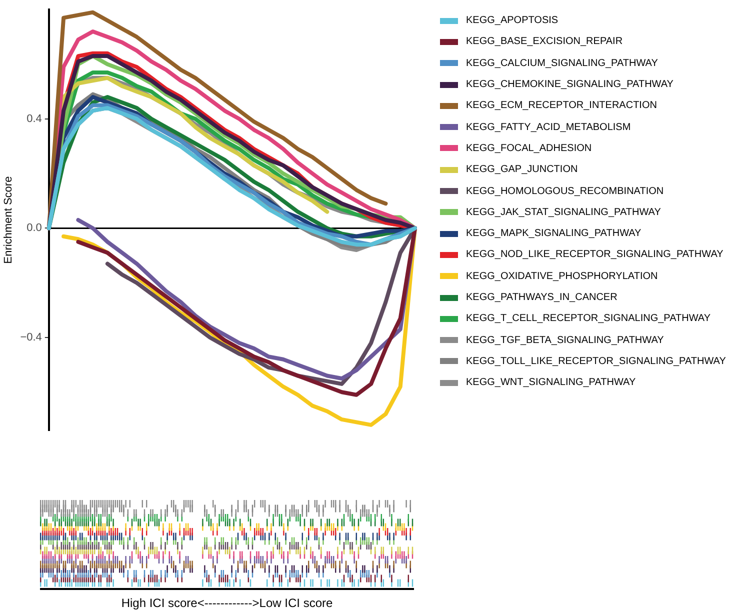 The image size is (735, 613). I want to click on legend-label: KEGG_APOPTOSIS, so click(512, 20).